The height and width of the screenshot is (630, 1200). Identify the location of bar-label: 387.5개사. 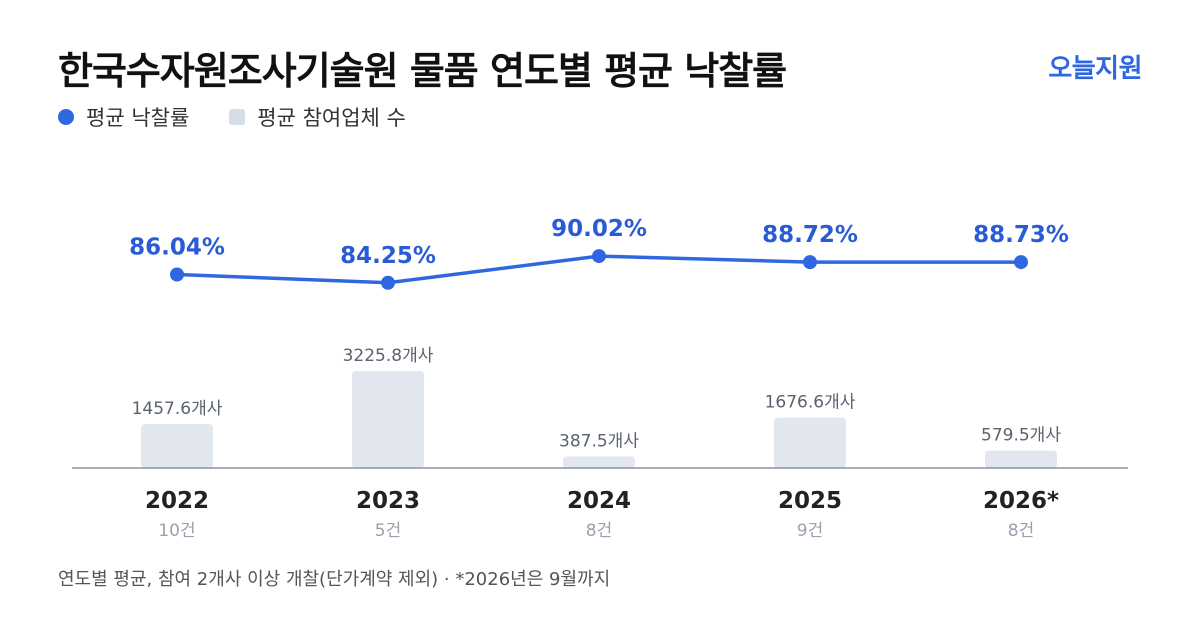
(599, 441).